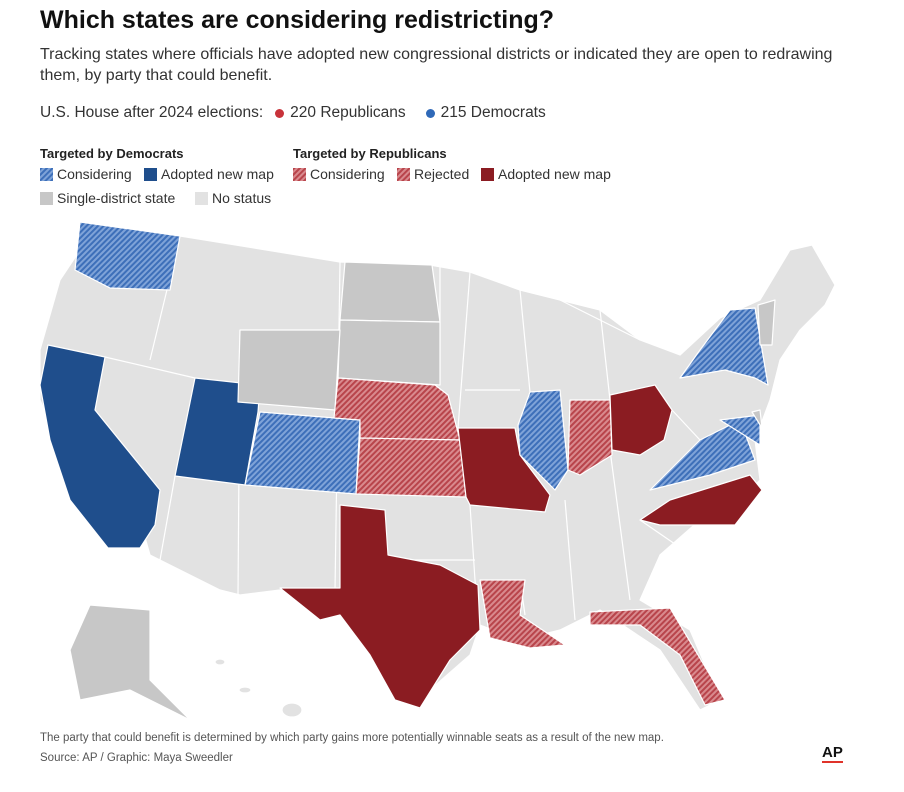 The width and height of the screenshot is (904, 792). I want to click on state-louisiana, so click(522, 614).